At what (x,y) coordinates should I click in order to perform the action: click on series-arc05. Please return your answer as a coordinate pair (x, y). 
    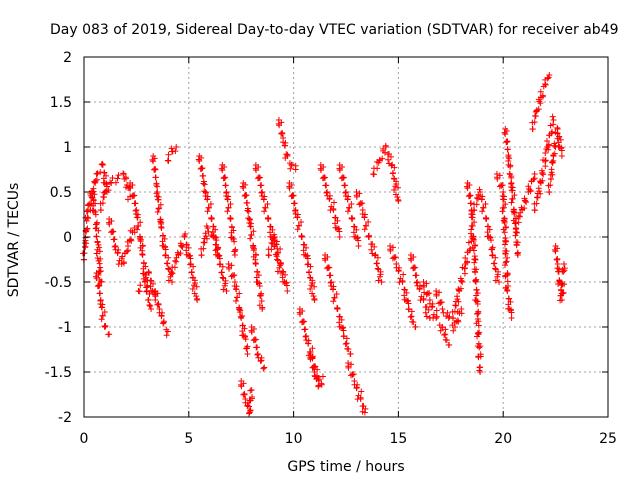
    Looking at the image, I should click on (121, 242).